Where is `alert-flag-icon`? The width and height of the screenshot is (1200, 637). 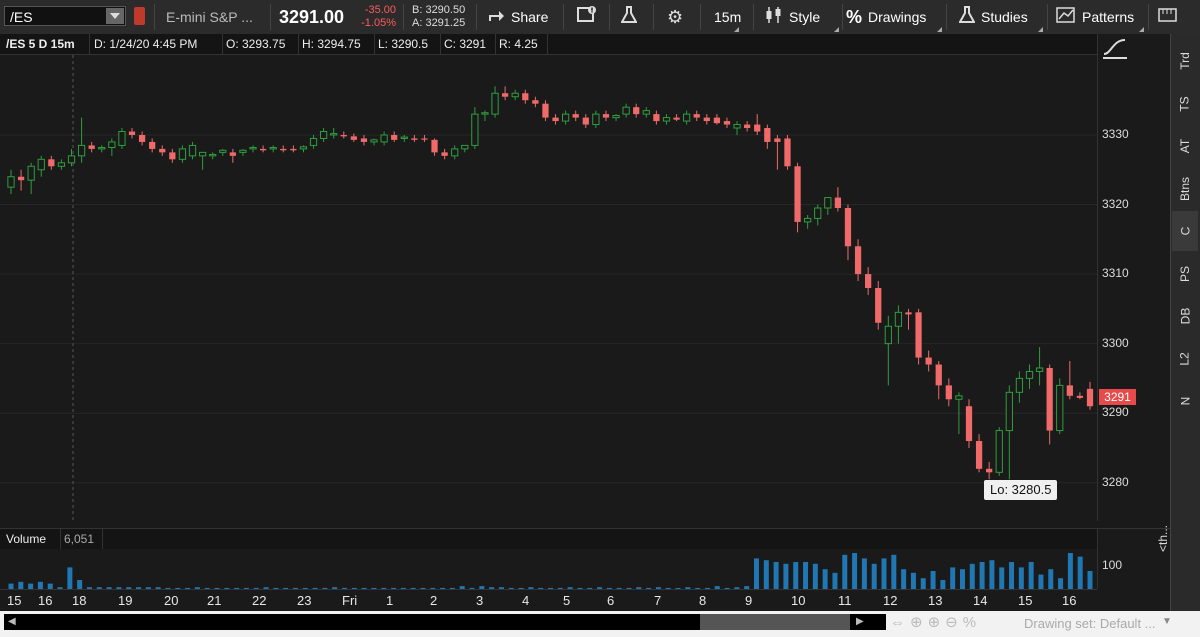
alert-flag-icon is located at coordinates (139, 16).